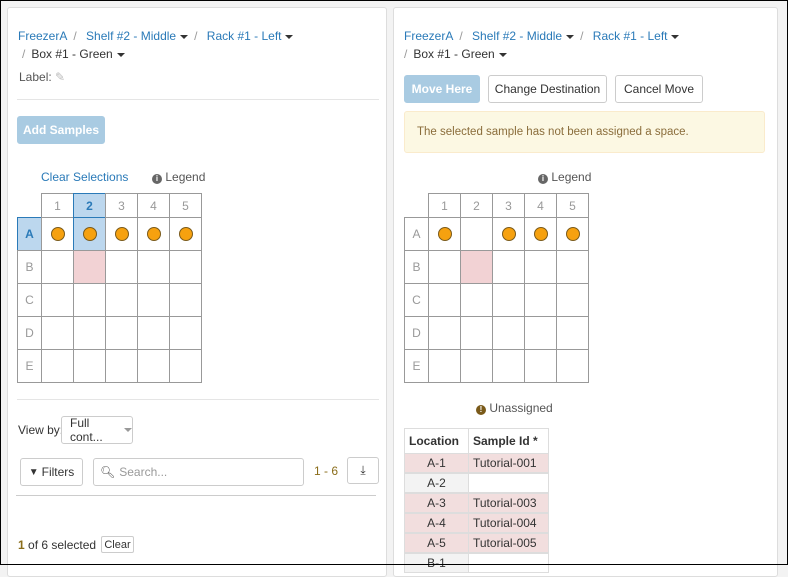 This screenshot has width=788, height=577. What do you see at coordinates (547, 89) in the screenshot?
I see `change-destination-button: Change Destination` at bounding box center [547, 89].